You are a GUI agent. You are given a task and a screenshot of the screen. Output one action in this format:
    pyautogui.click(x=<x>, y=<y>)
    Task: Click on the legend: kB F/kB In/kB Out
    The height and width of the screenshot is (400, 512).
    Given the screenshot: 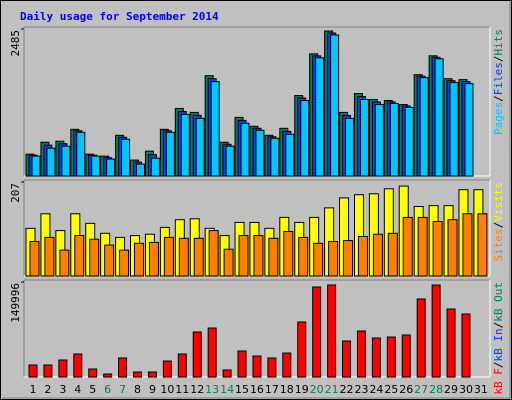 What is the action you would take?
    pyautogui.click(x=498, y=338)
    